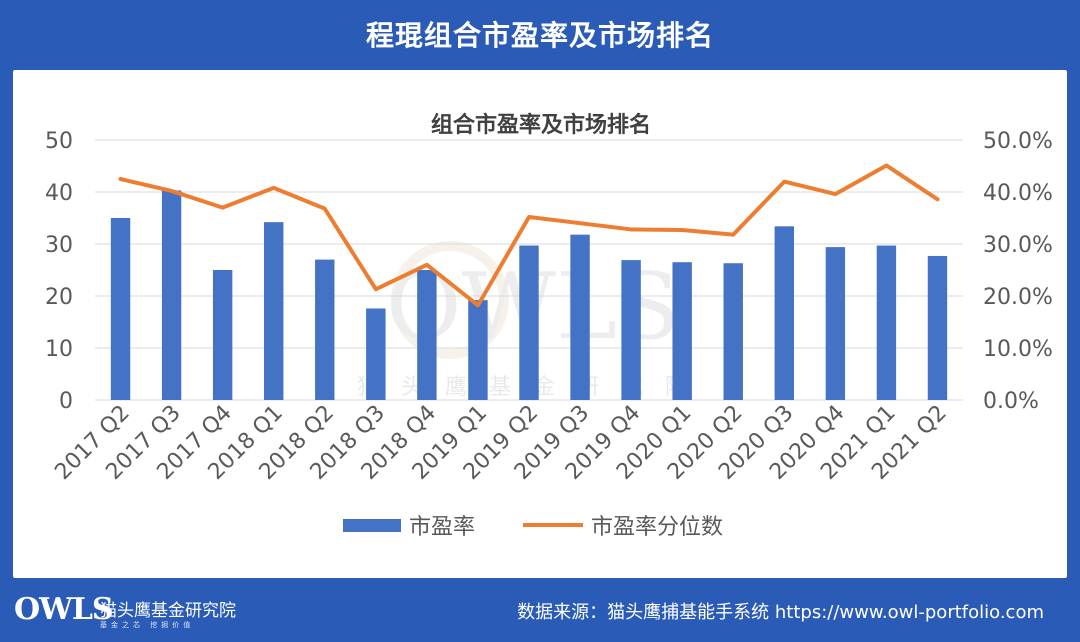 This screenshot has width=1080, height=642. Describe the element at coordinates (59, 245) in the screenshot. I see `y-left-tick-label: 30` at that location.